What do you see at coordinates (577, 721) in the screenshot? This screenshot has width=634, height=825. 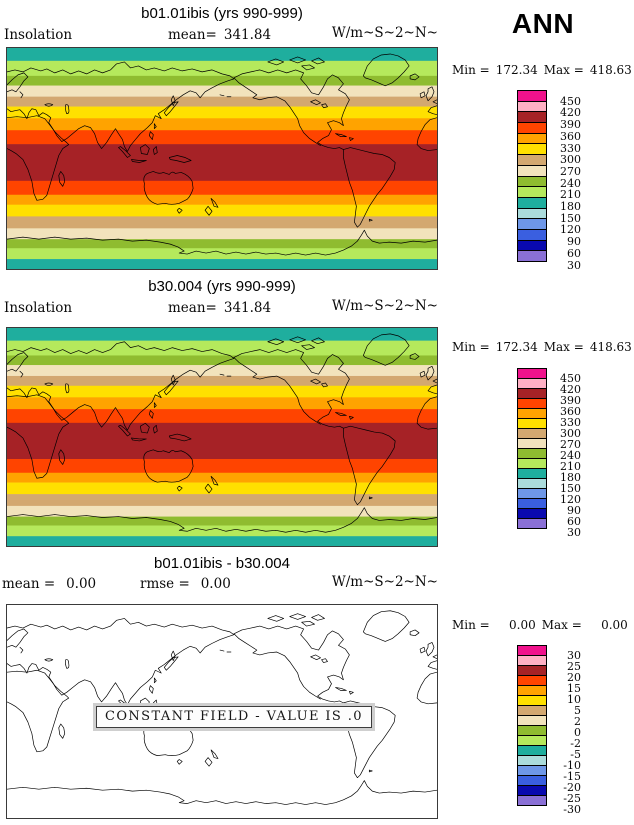 I see `colorbar-tick-label: 2` at bounding box center [577, 721].